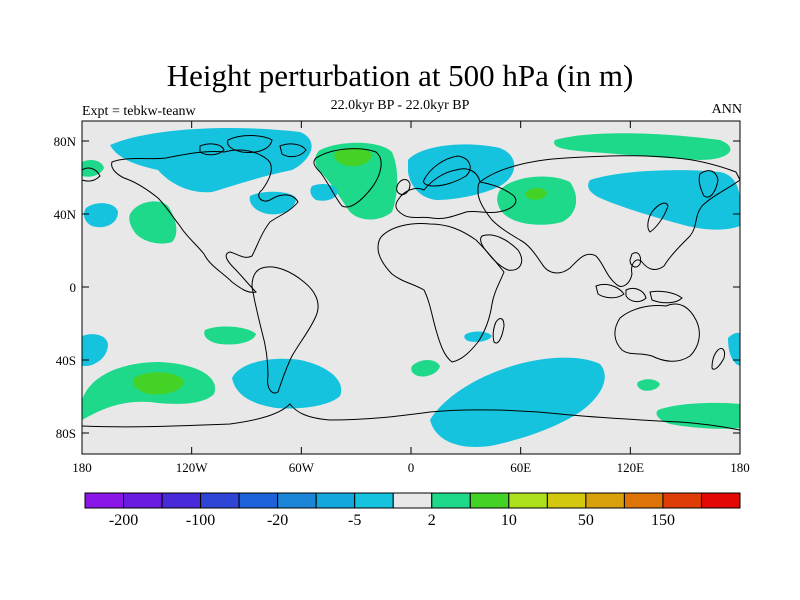 This screenshot has width=800, height=600. Describe the element at coordinates (211, 160) in the screenshot. I see `negative-region-north-america` at that location.